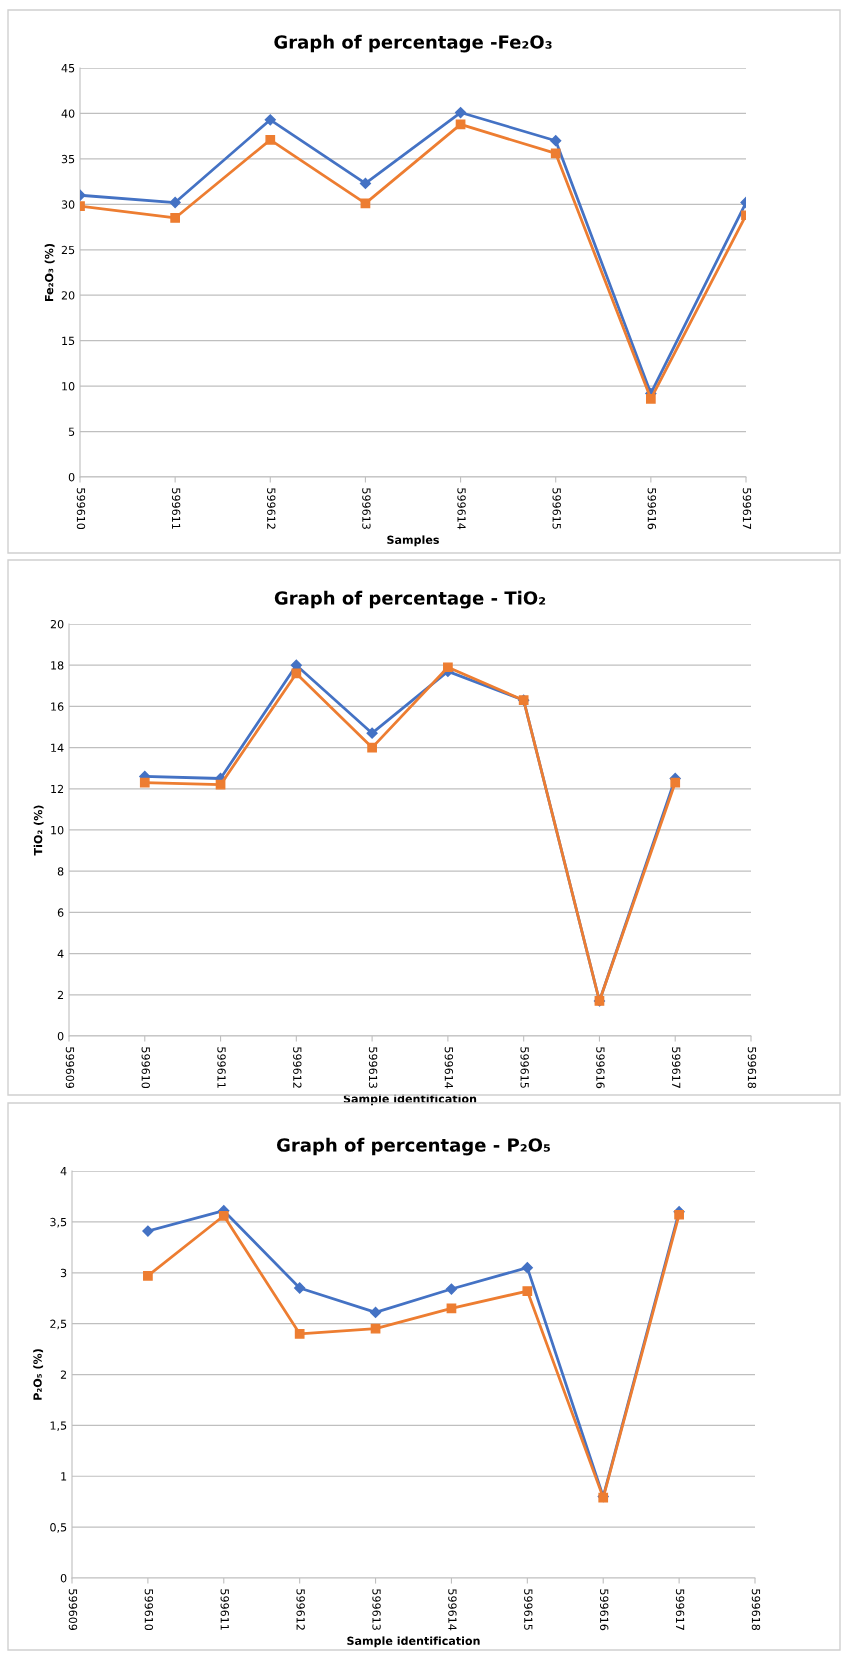  I want to click on y-tick-label: 0,5, so click(58, 1528).